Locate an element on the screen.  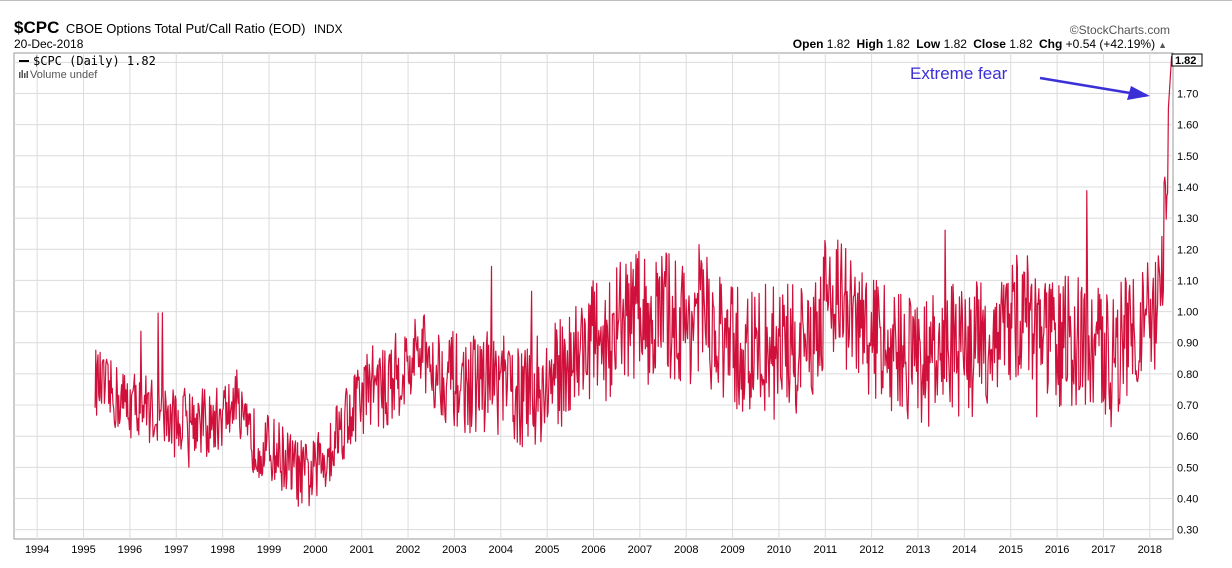
chg-value: +0.54 (+42.19%) is located at coordinates (1110, 44).